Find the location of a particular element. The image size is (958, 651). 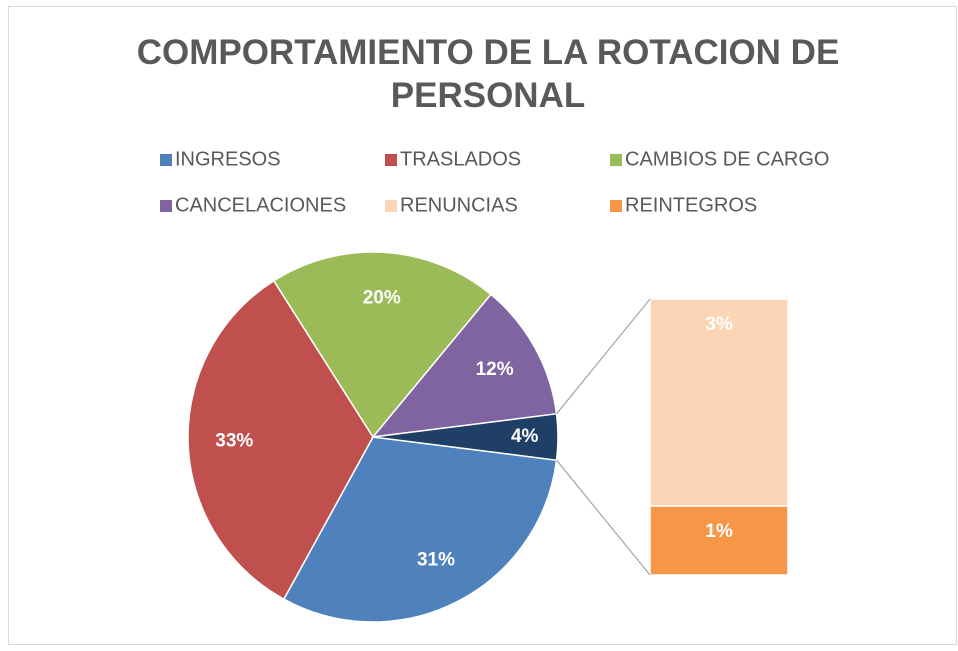

legend-label: CANCELACIONES is located at coordinates (260, 205).